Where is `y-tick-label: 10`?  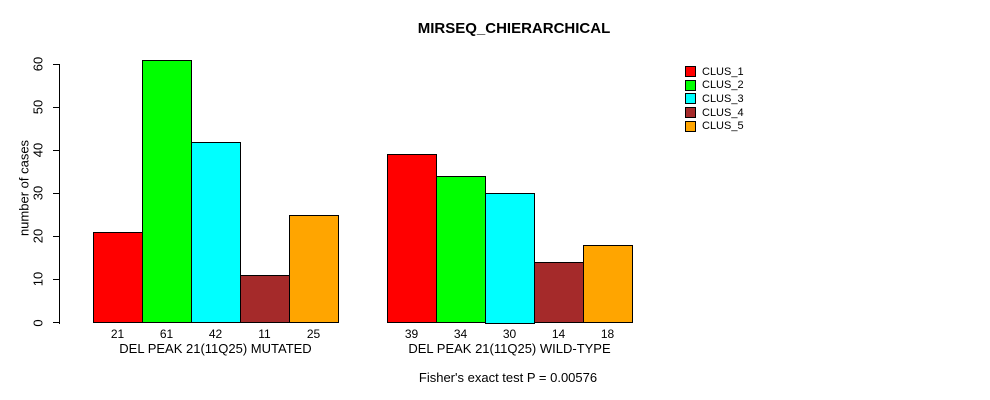
y-tick-label: 10 is located at coordinates (38, 279).